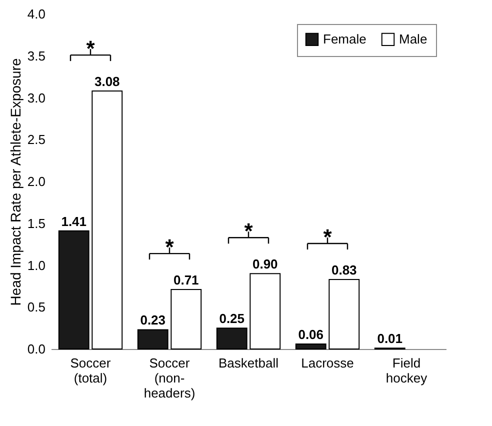  Describe the element at coordinates (36, 14) in the screenshot. I see `y-tick-label: 4.0` at that location.